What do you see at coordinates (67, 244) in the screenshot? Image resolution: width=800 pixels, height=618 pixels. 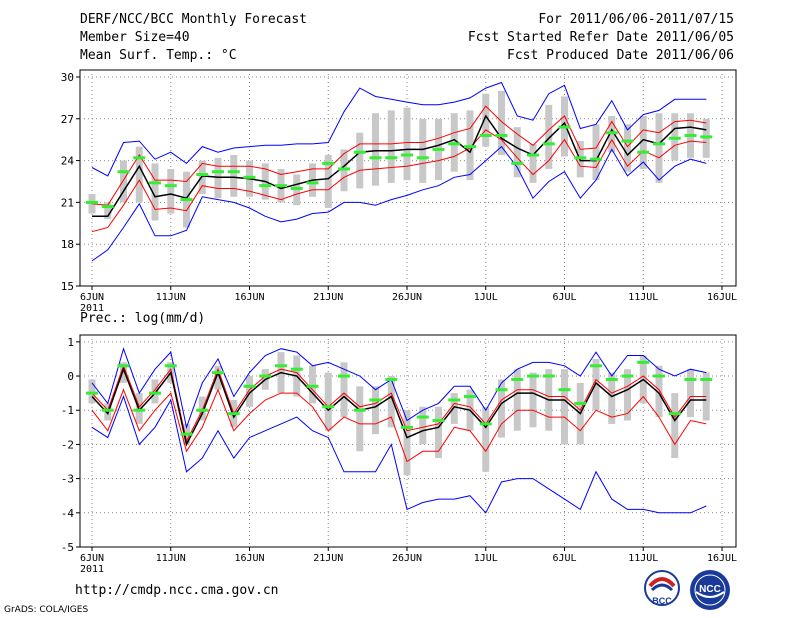 I see `y-tick-label: 18` at bounding box center [67, 244].